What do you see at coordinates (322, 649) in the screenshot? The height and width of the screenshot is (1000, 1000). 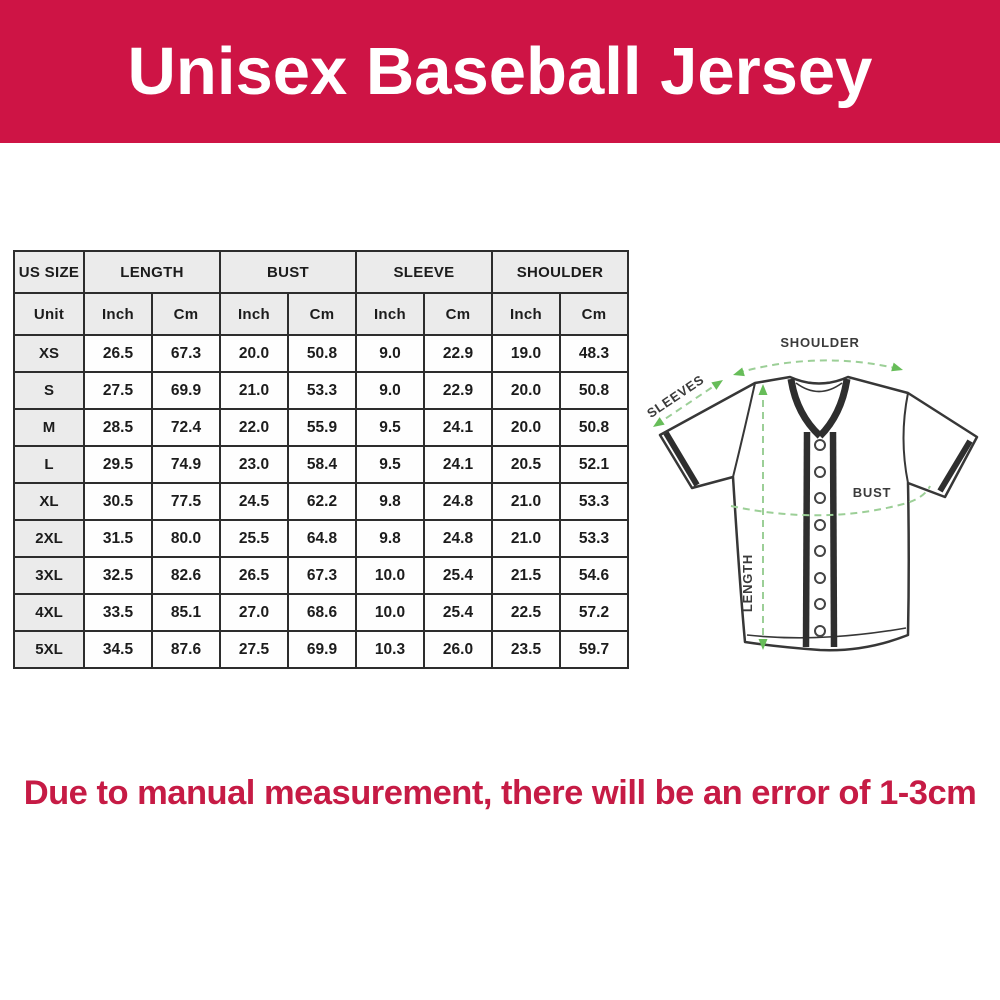 I see `measurement-value-cell: 69.9` at bounding box center [322, 649].